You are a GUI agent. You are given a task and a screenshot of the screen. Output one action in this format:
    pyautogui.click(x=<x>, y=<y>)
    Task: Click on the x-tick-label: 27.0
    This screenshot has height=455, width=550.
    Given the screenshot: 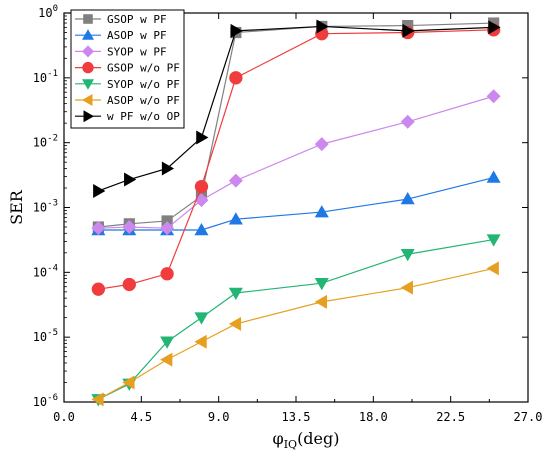 What is the action you would take?
    pyautogui.click(x=528, y=417)
    